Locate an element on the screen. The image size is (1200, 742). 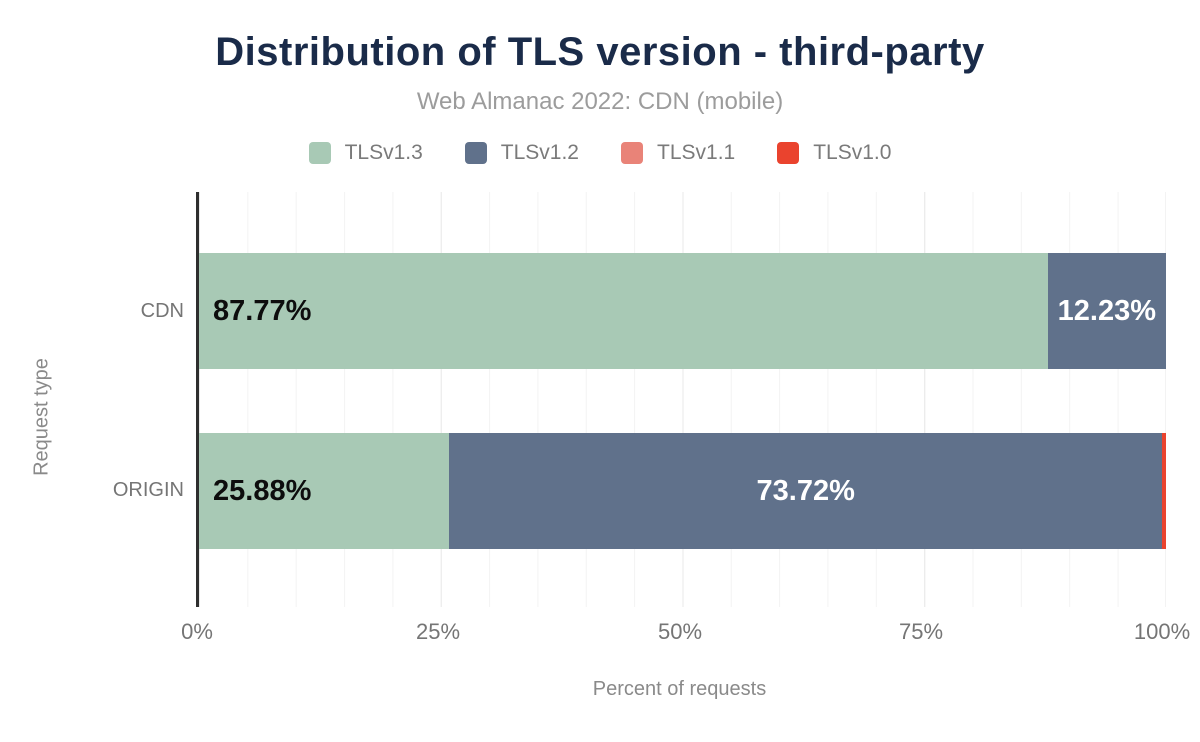
legend-label: TLSv1.0 is located at coordinates (852, 152).